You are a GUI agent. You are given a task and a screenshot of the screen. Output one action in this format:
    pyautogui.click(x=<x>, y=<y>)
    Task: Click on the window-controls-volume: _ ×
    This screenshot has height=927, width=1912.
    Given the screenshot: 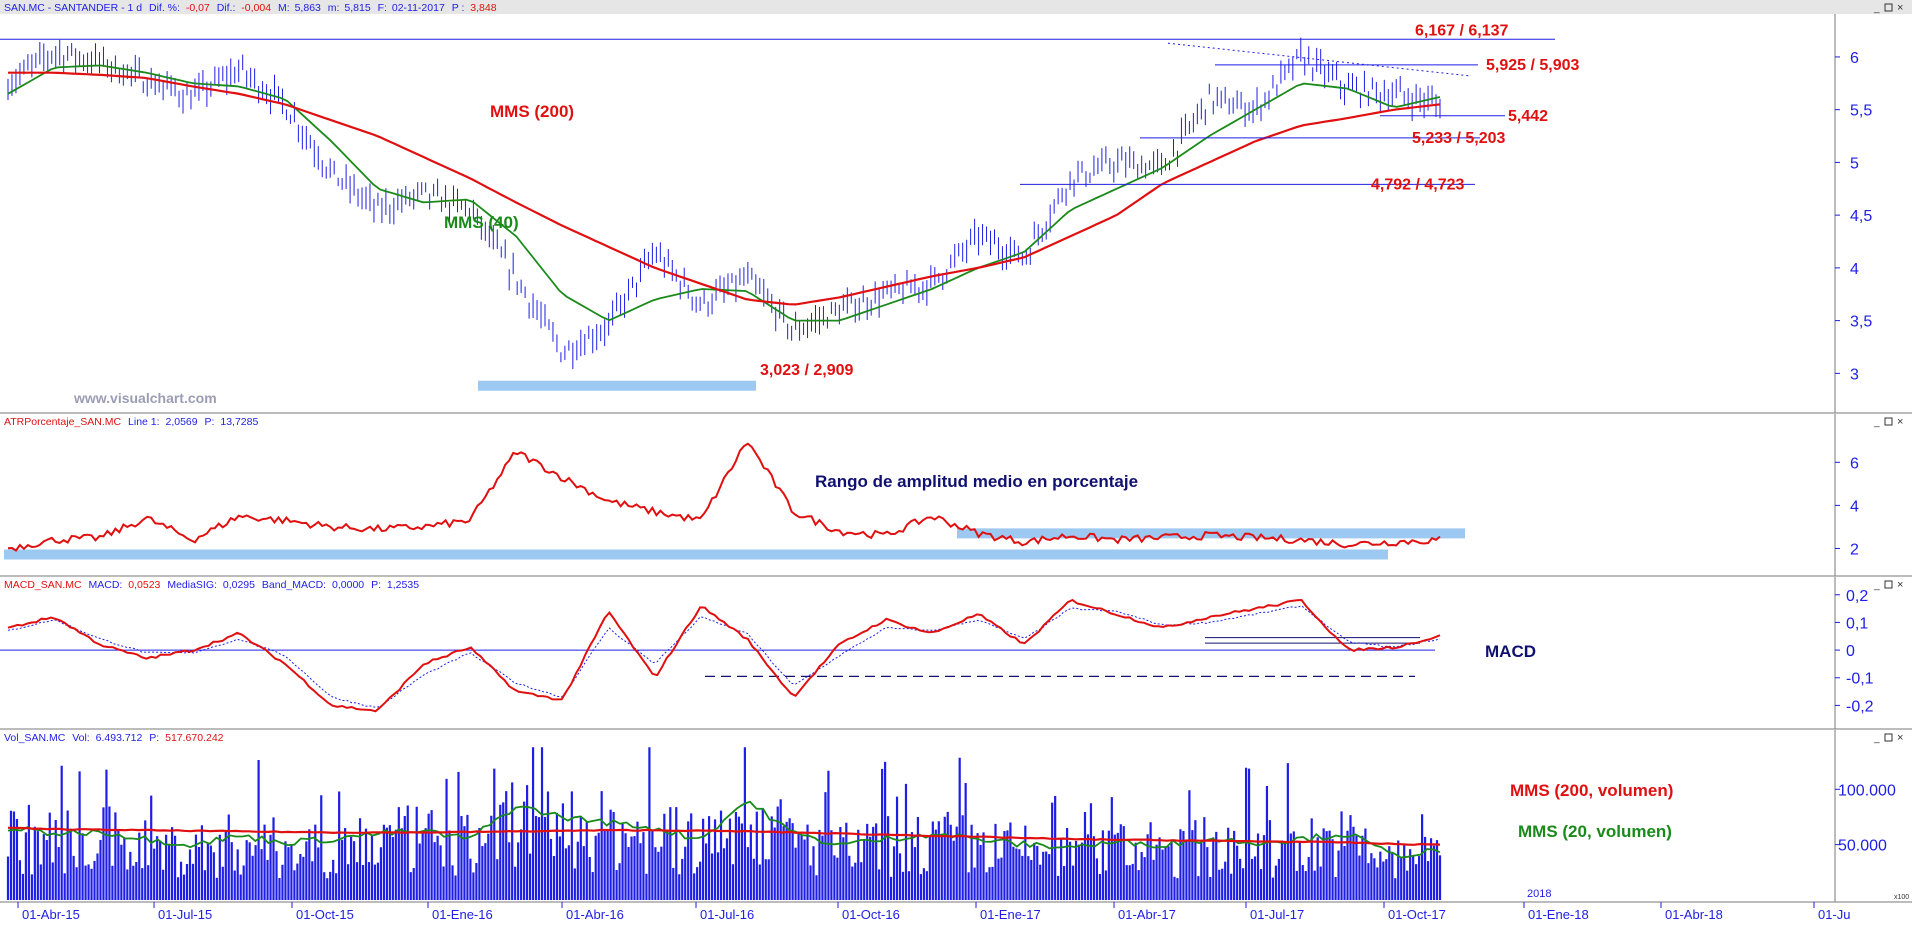 What is the action you would take?
    pyautogui.click(x=1888, y=738)
    